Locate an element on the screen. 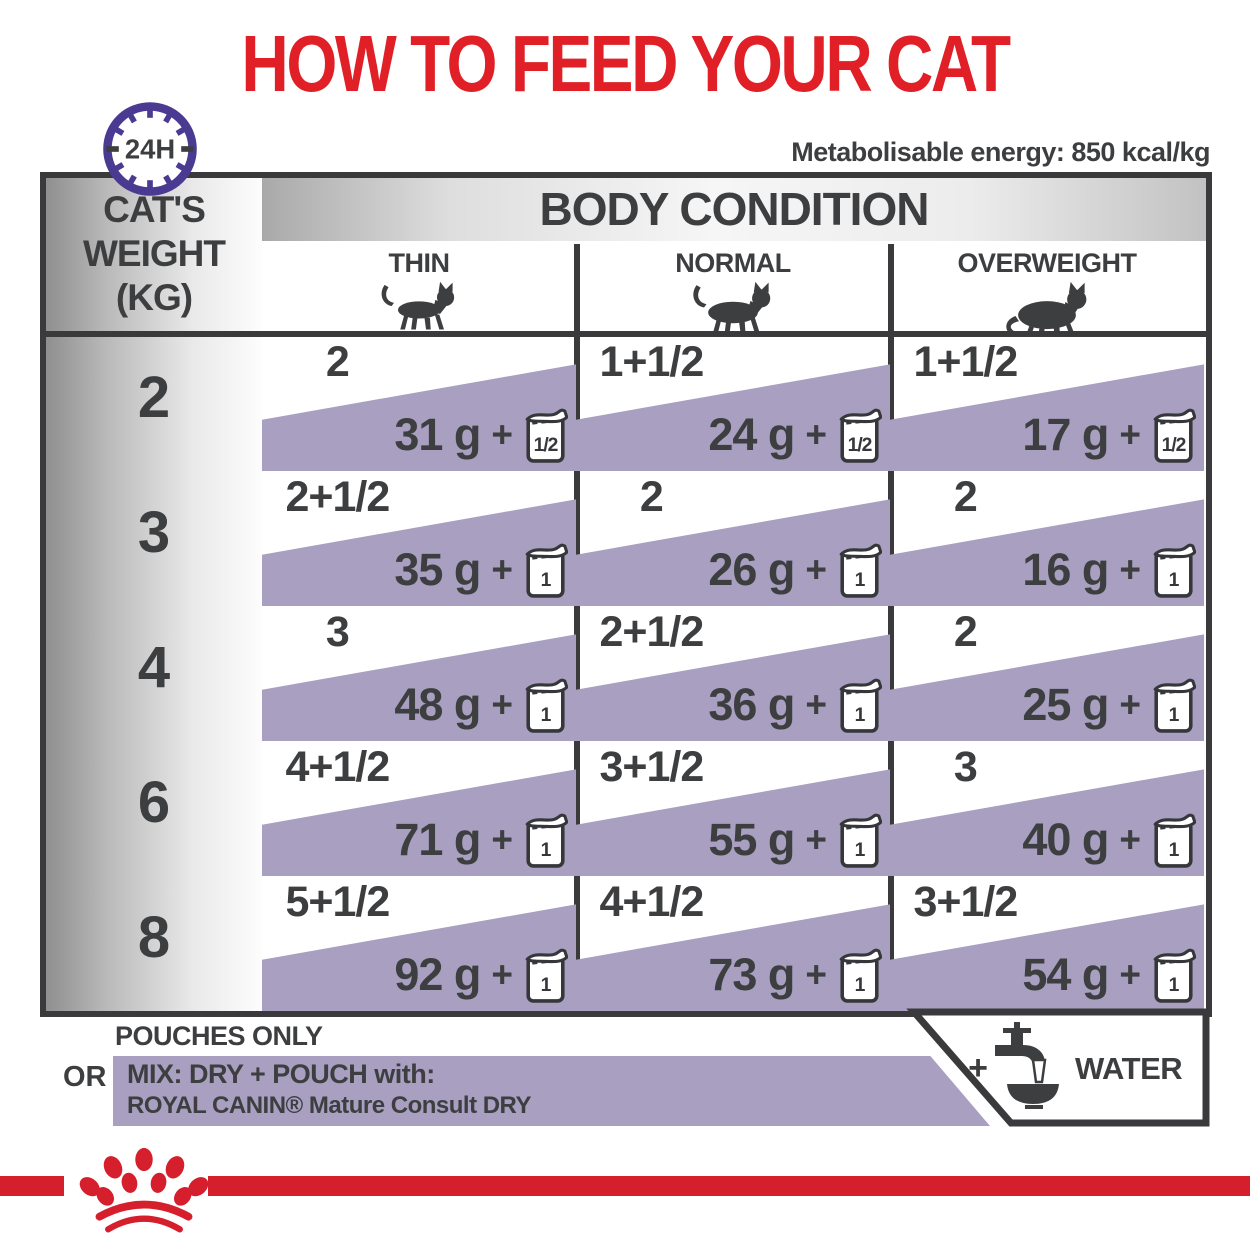 This screenshot has width=1250, height=1250. grams-value: 16 g is located at coordinates (1065, 569).